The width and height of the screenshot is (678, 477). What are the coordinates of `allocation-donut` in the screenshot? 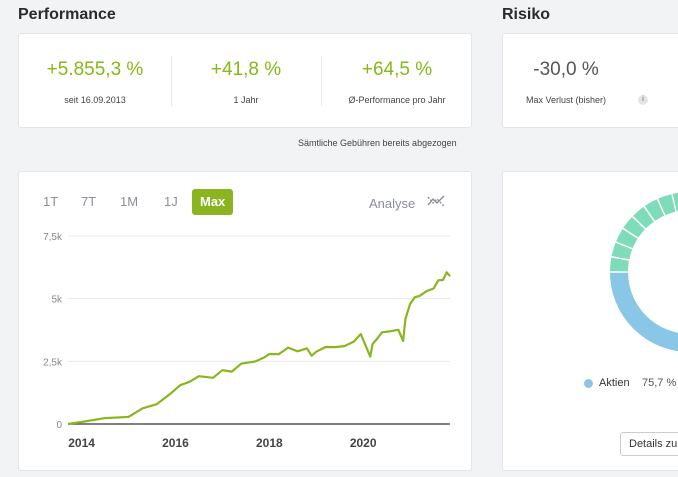 It's located at (644, 272).